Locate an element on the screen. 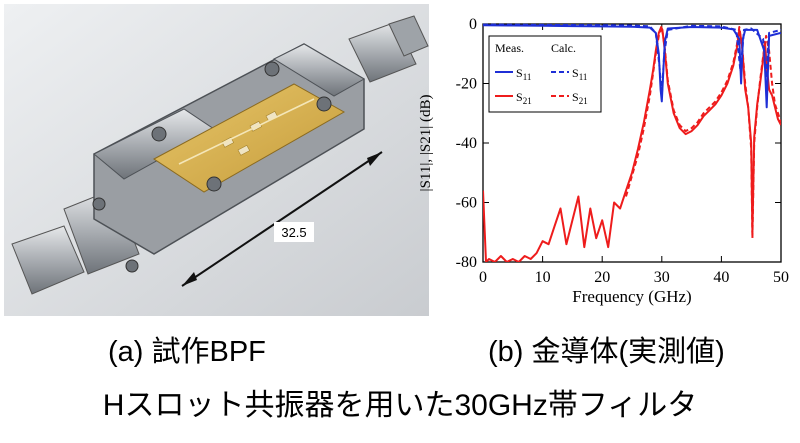 This screenshot has width=800, height=443. dimension-arrow-start is located at coordinates (189, 279).